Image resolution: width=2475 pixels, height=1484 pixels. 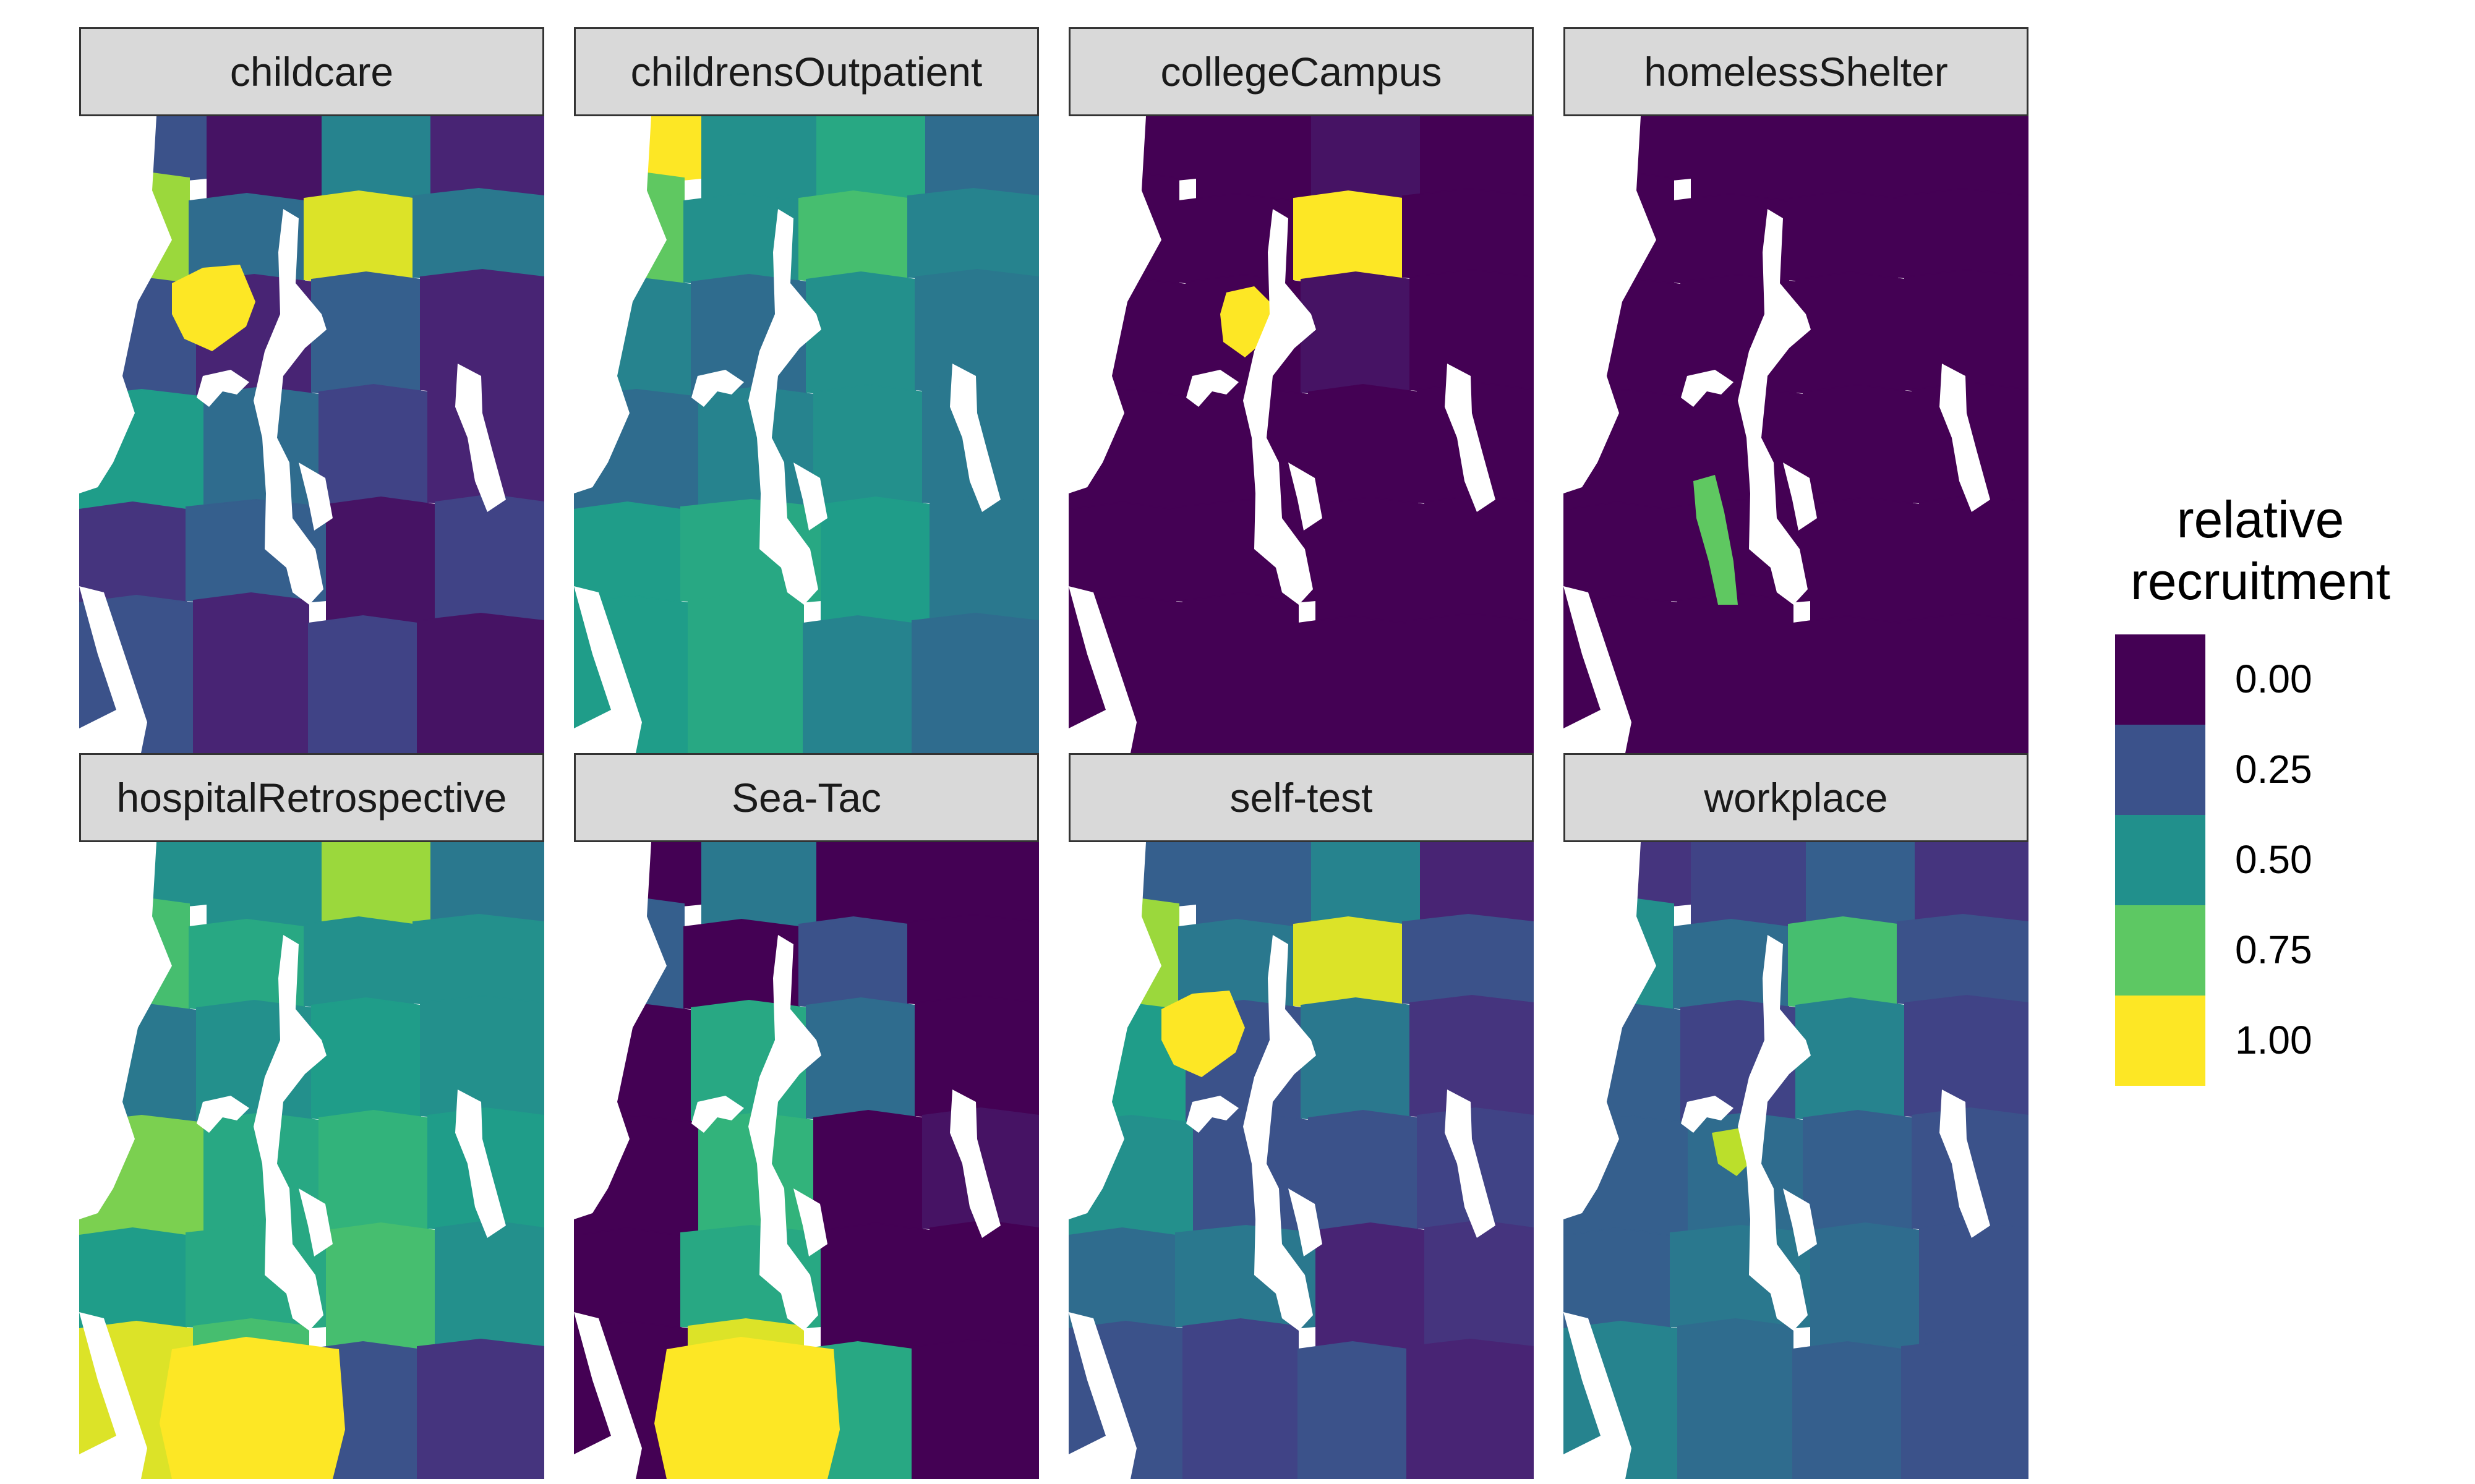 I want to click on legend-label: 1.00, so click(x=2273, y=1040).